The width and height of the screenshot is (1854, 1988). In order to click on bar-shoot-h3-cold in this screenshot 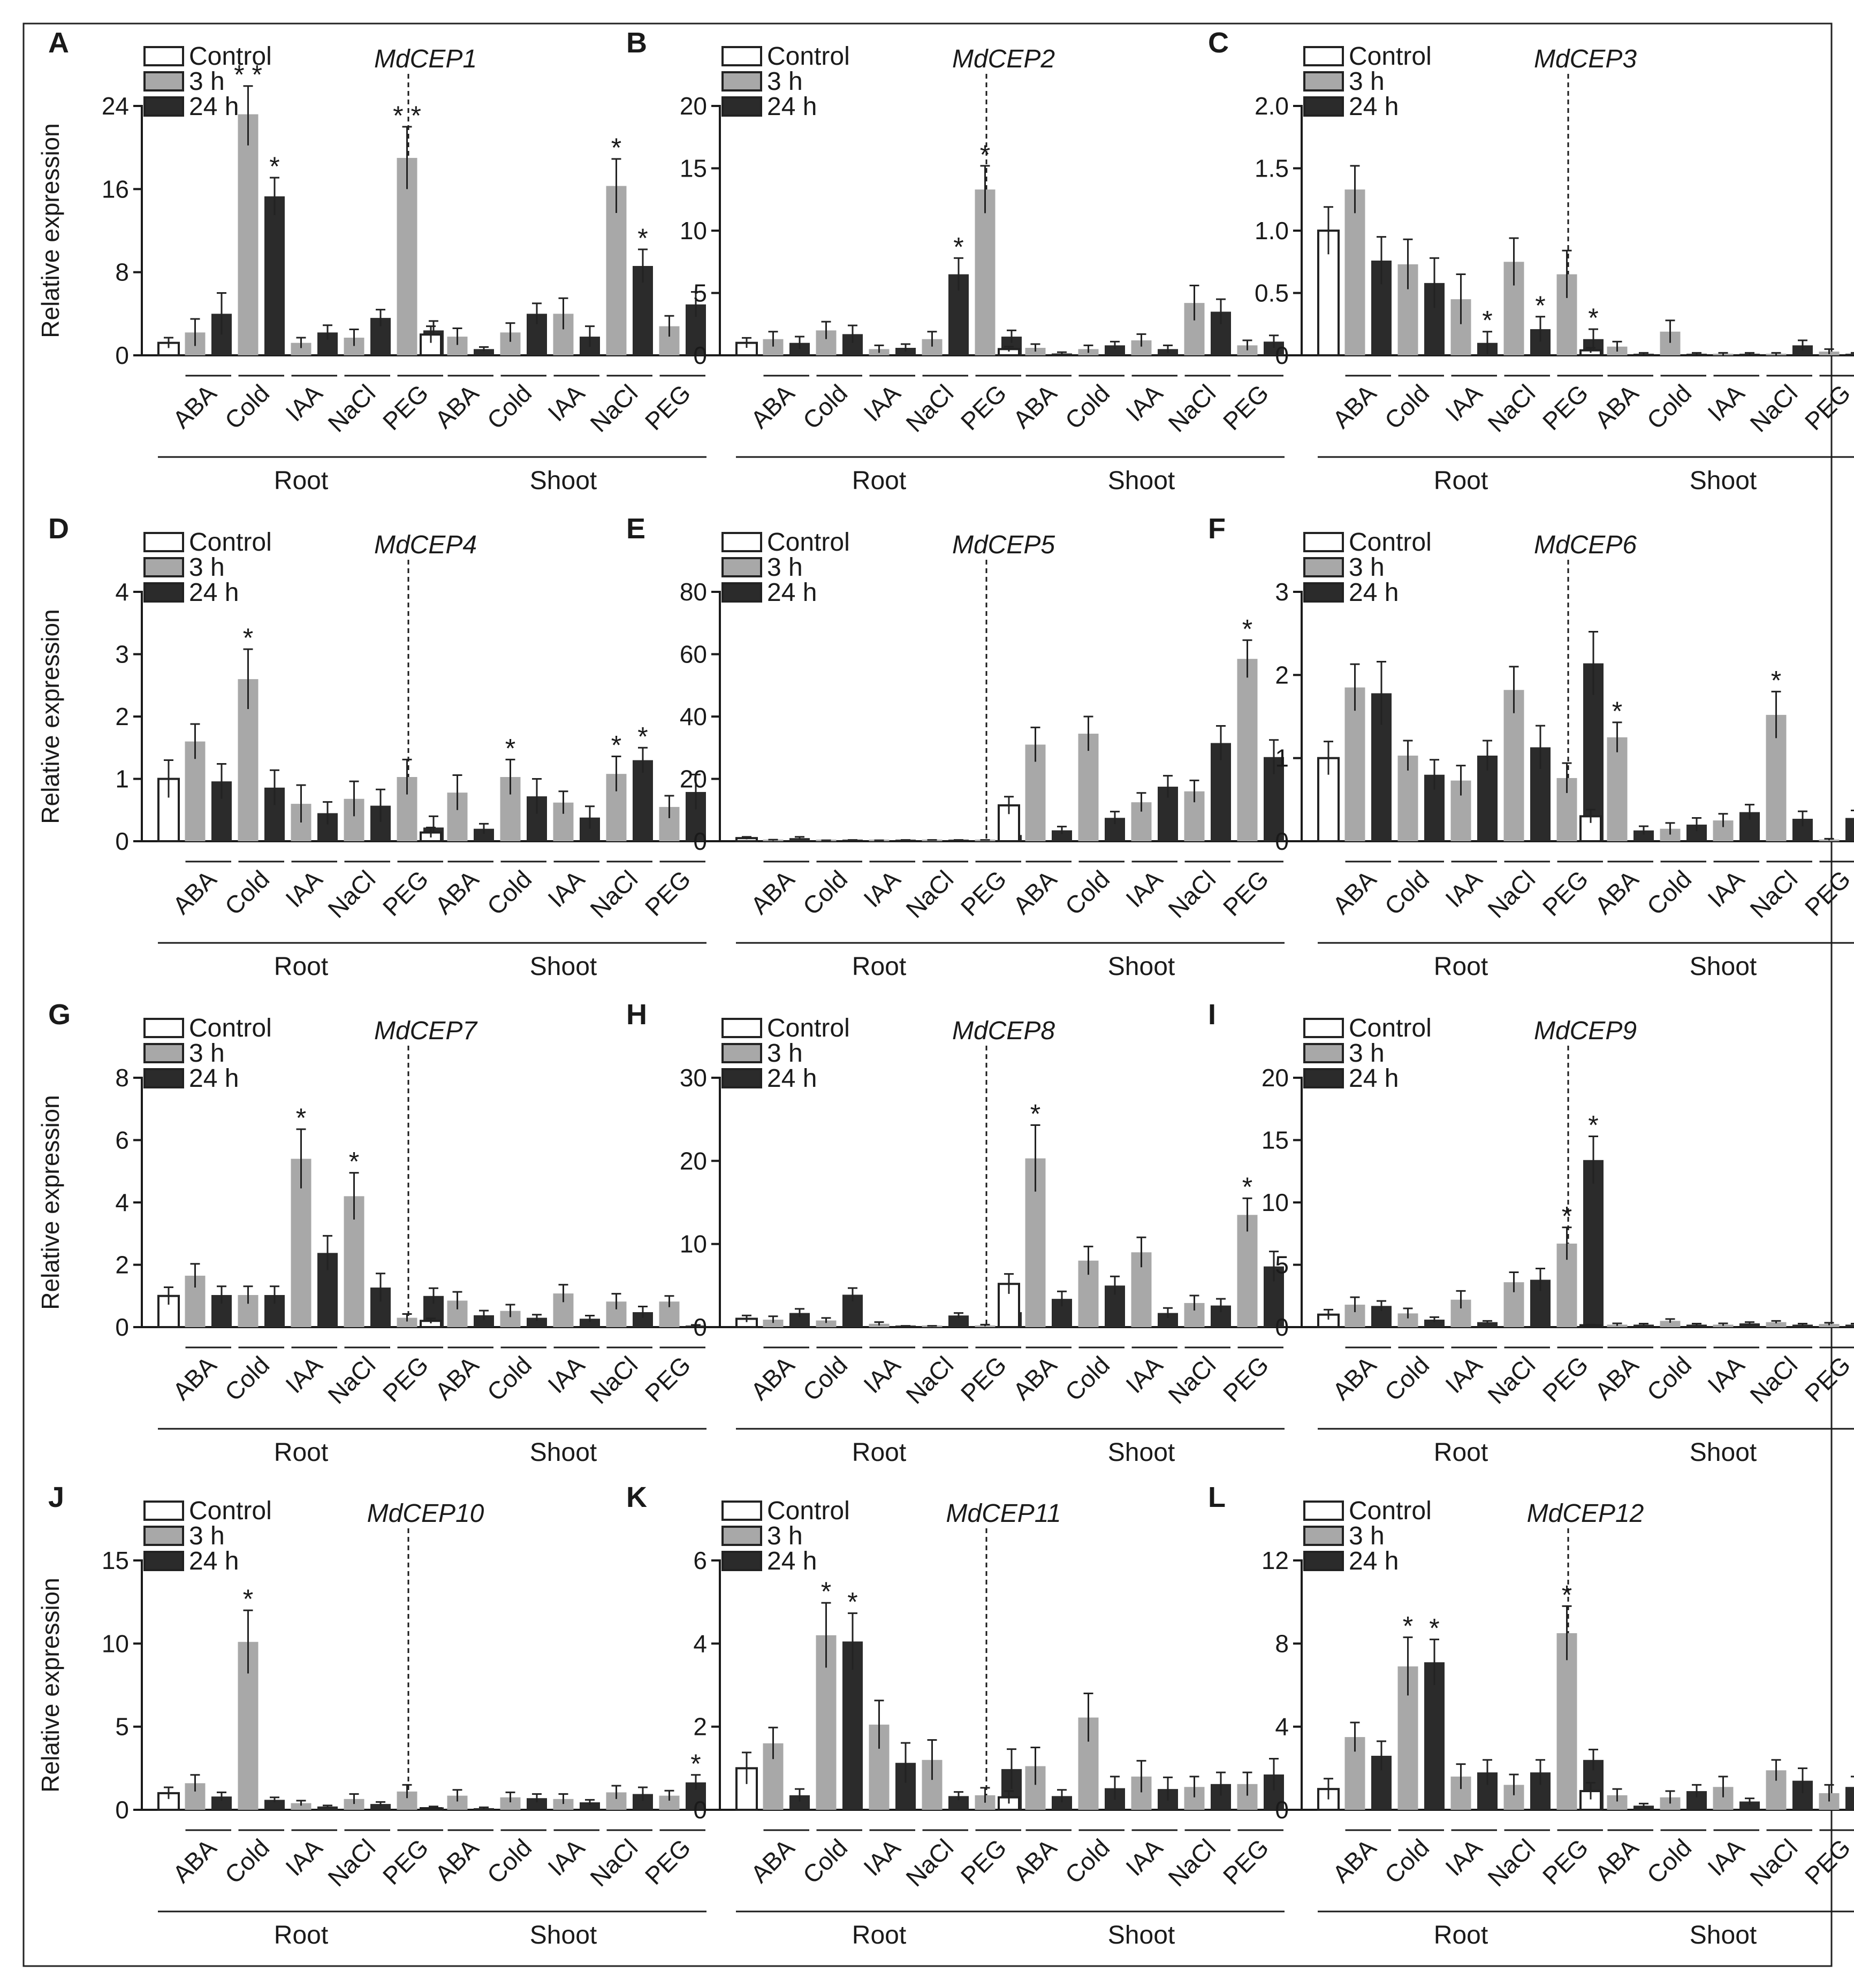, I will do `click(1670, 834)`.